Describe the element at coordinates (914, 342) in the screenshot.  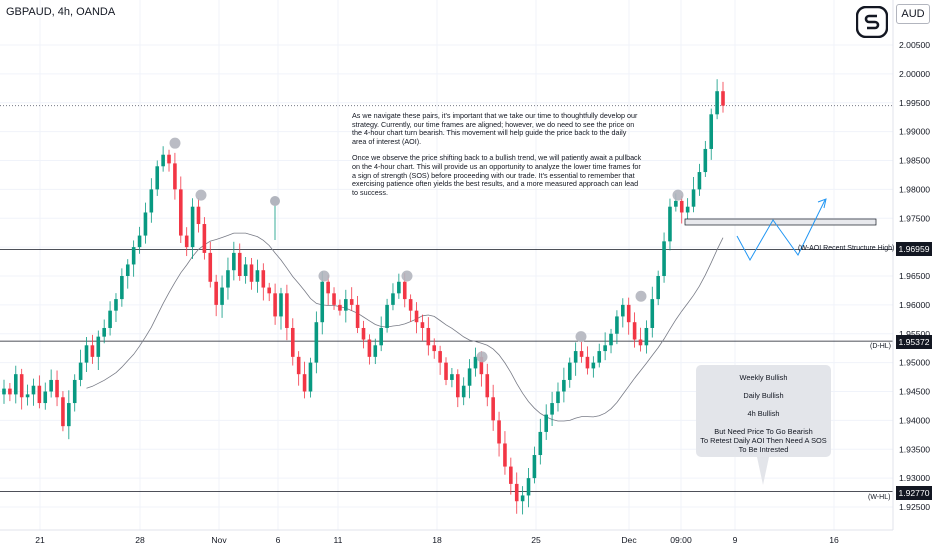
I see `level-tag-dhl: 1.95372` at that location.